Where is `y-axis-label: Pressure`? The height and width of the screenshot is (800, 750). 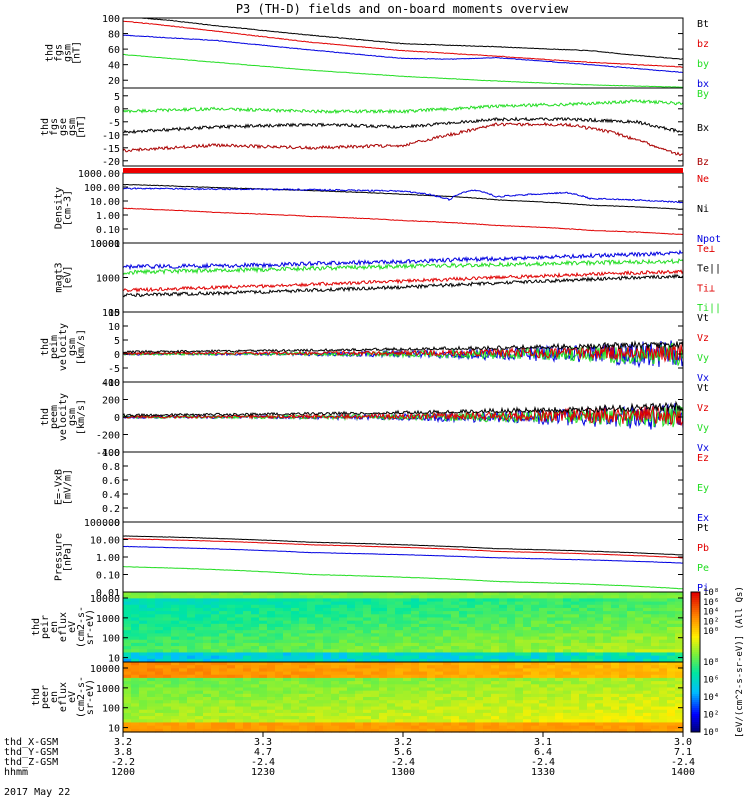
y-axis-label: Pressure is located at coordinates (59, 557).